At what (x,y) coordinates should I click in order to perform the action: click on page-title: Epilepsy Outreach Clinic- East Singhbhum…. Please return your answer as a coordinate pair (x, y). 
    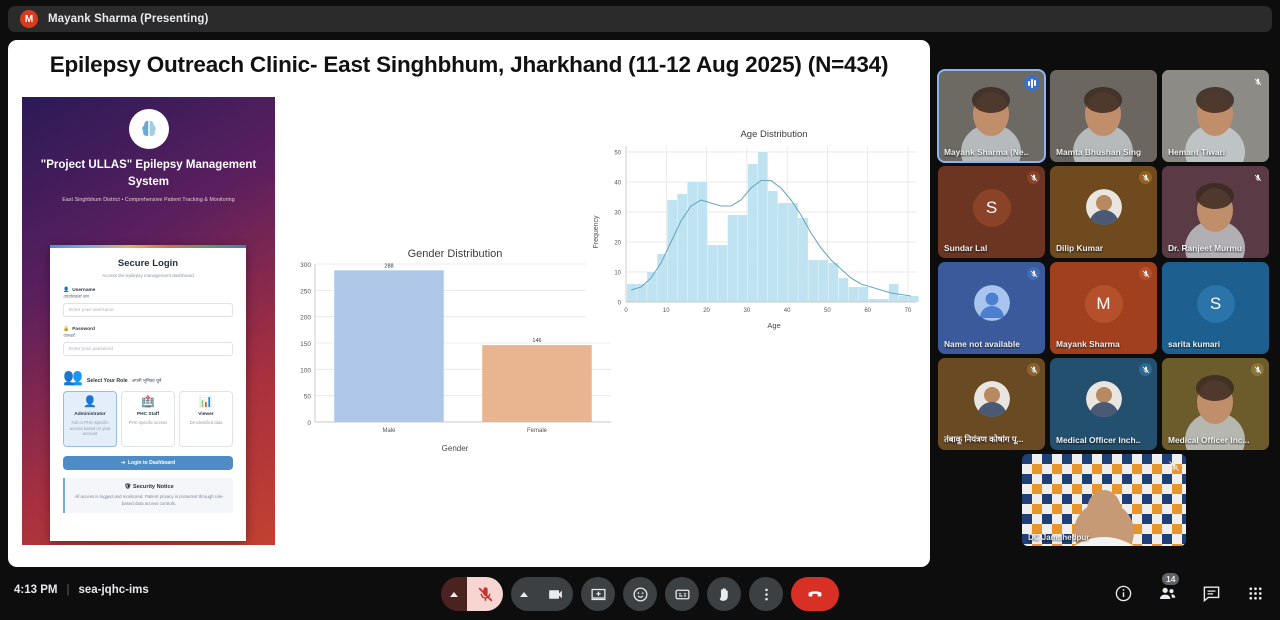
    Looking at the image, I should click on (469, 64).